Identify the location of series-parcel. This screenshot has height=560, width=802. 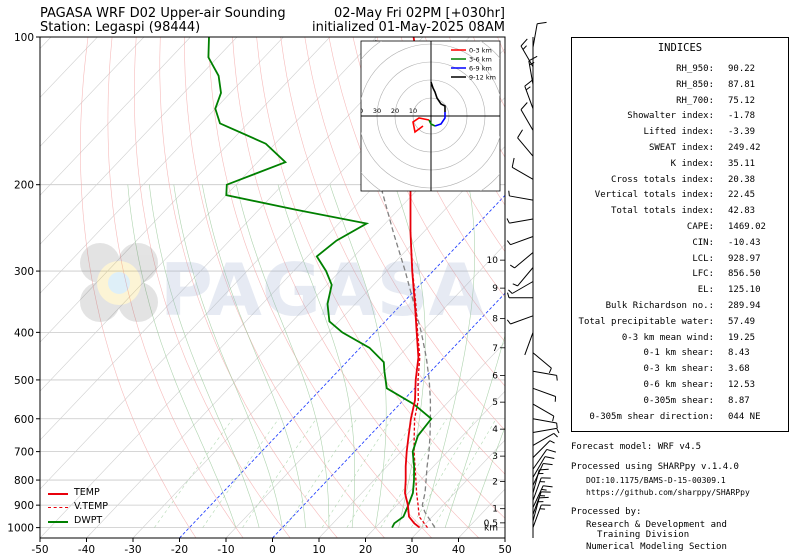
(399, 282).